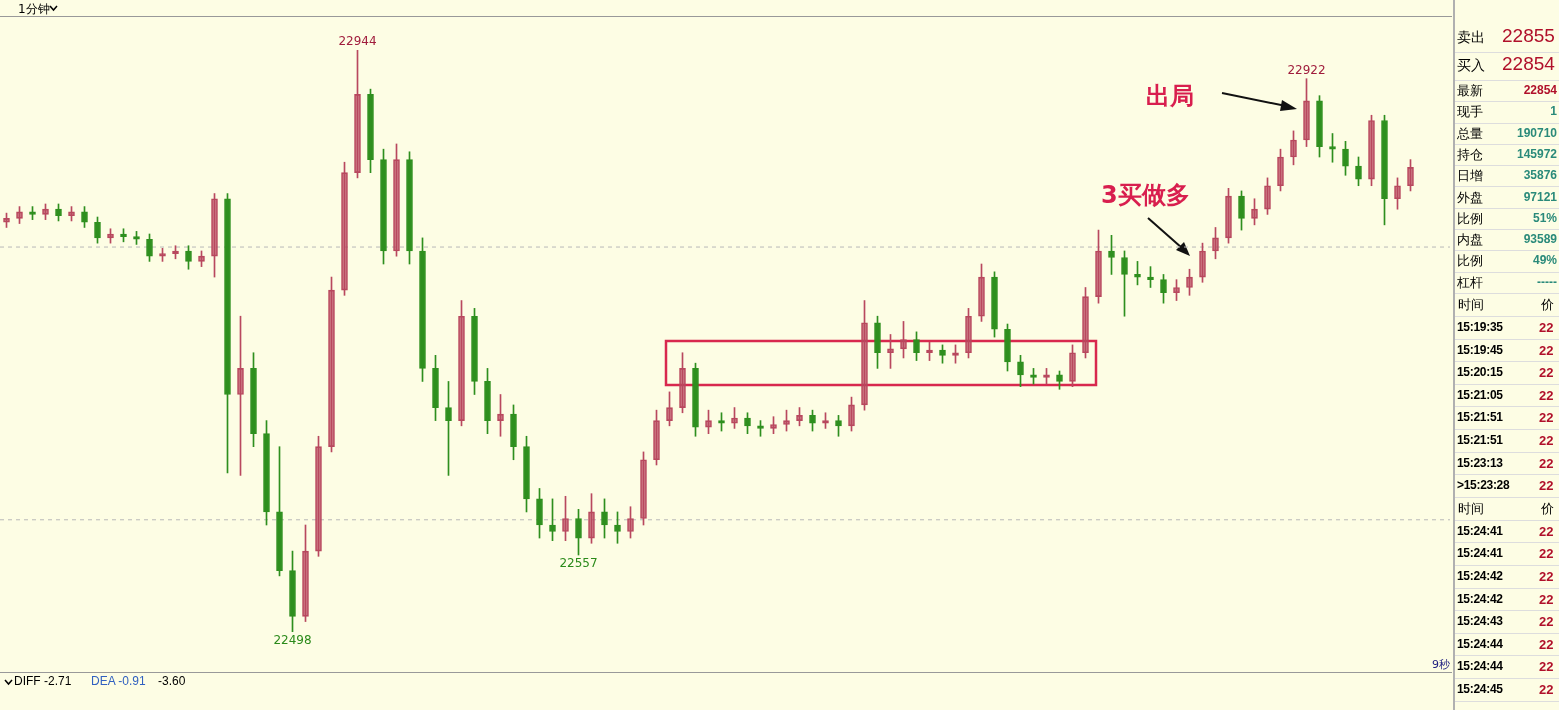 The width and height of the screenshot is (1559, 710). Describe the element at coordinates (1470, 176) in the screenshot. I see `text: 日增` at that location.